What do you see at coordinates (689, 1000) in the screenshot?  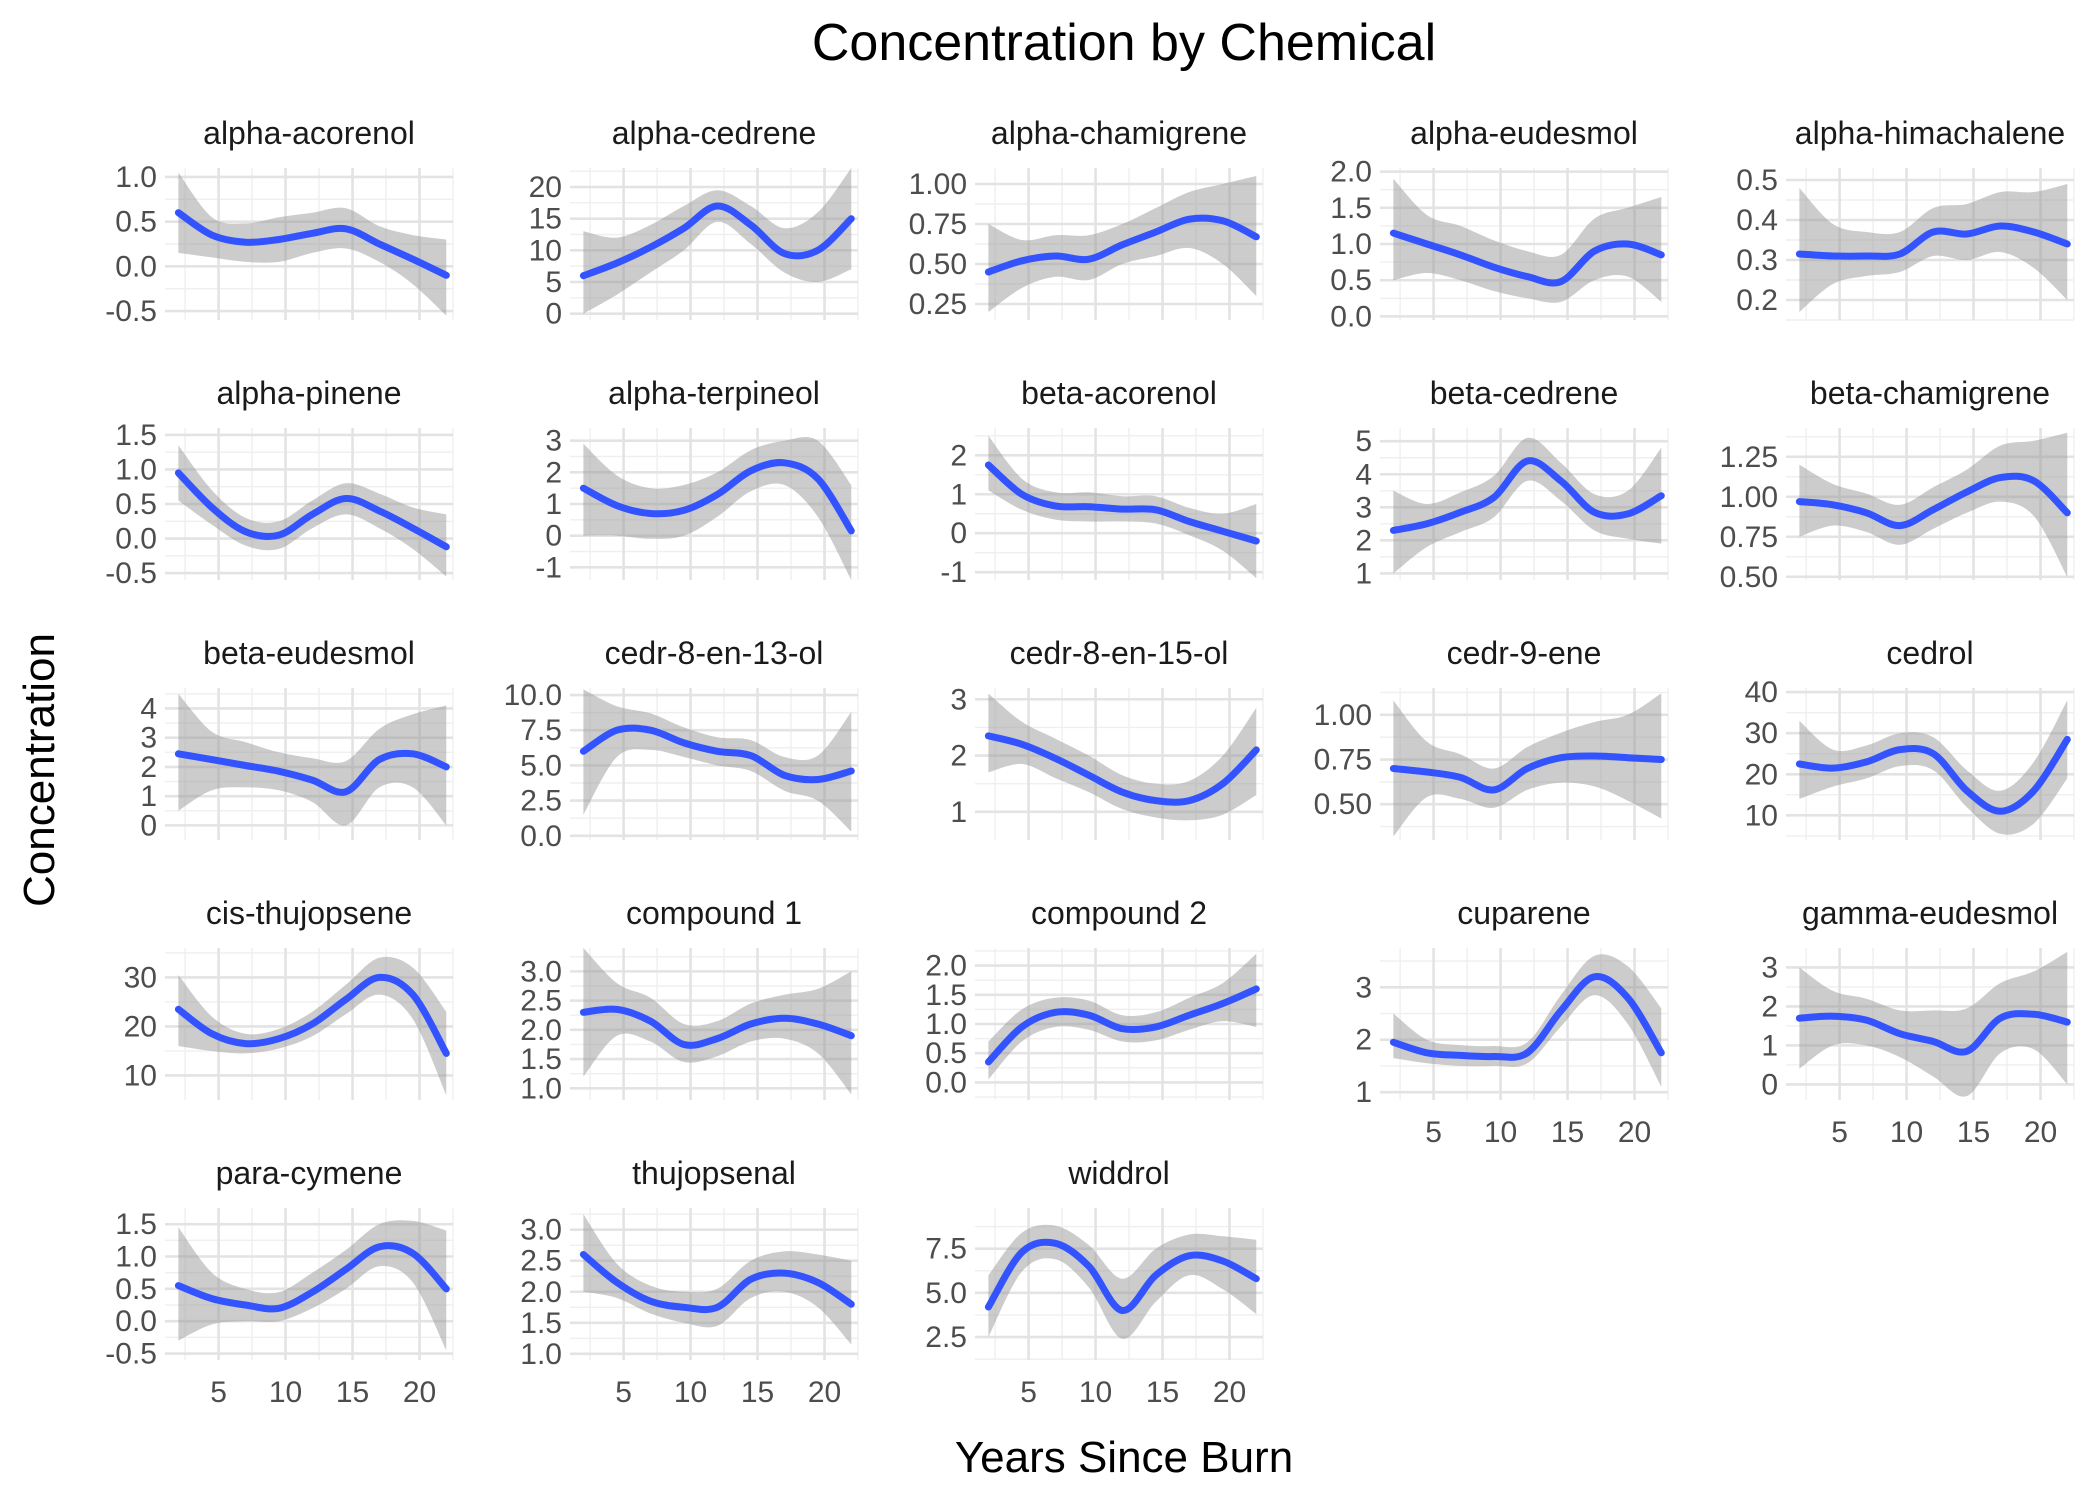 I see `panel-compound-1: compound 1 1.01.52.02.53.0` at bounding box center [689, 1000].